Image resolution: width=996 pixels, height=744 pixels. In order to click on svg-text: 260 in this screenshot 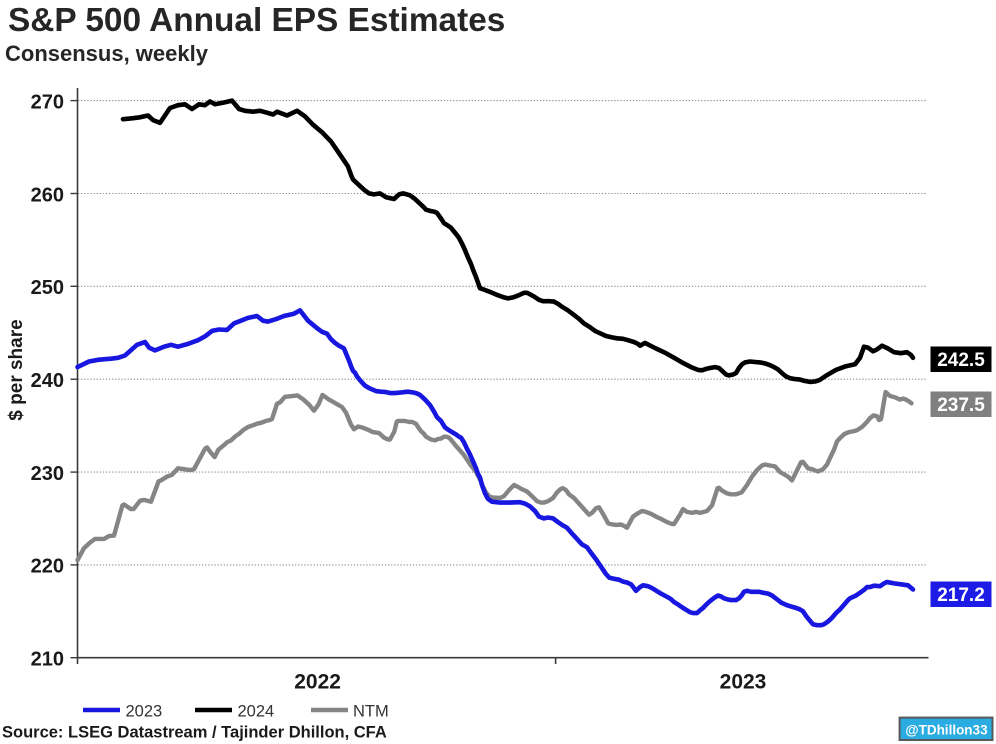, I will do `click(47, 195)`.